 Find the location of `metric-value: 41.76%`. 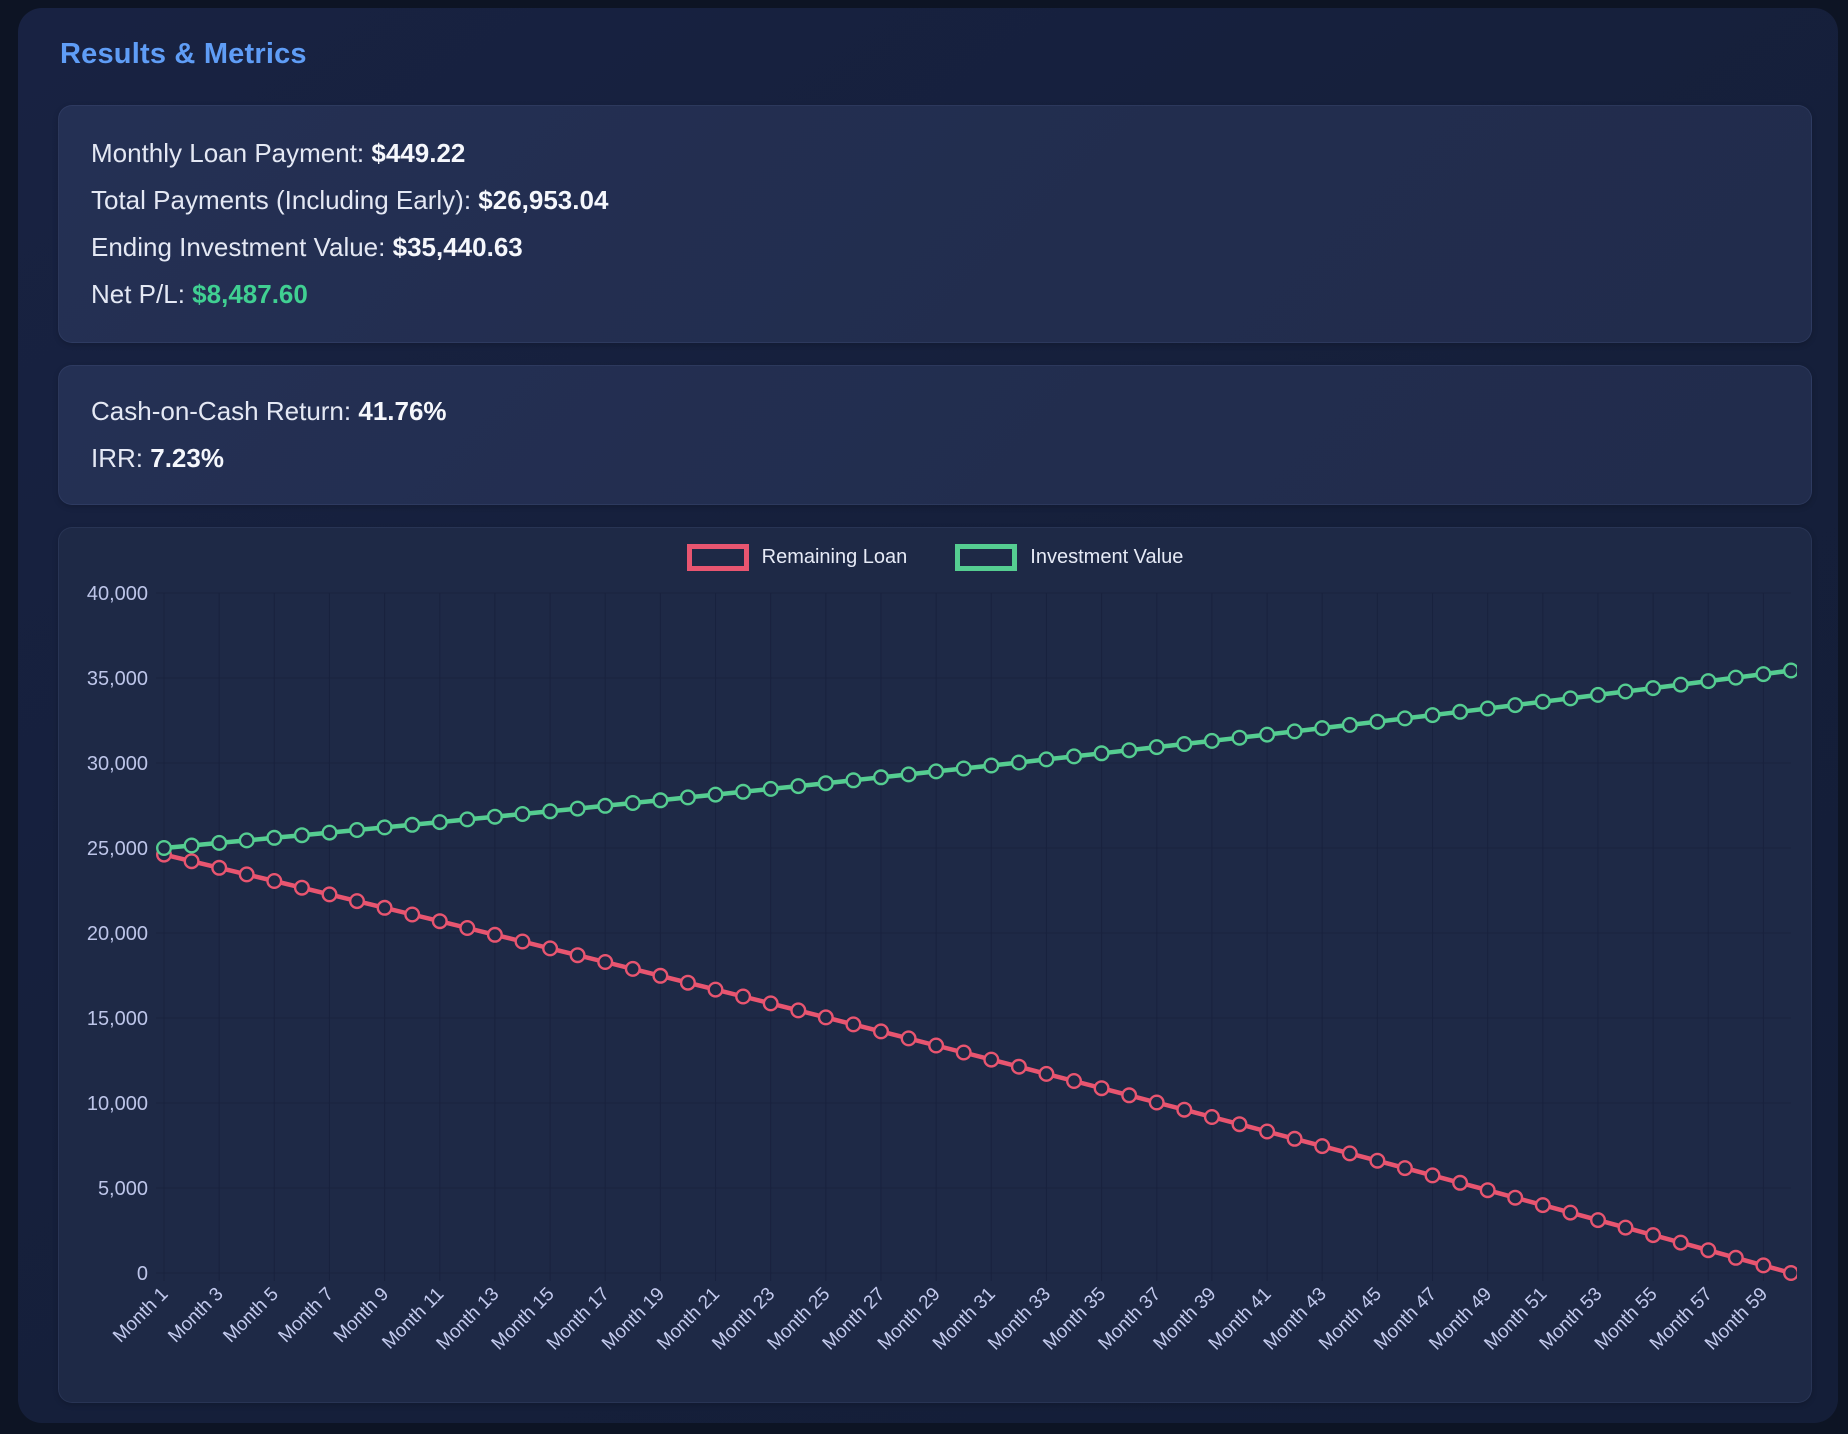

metric-value: 41.76% is located at coordinates (402, 411).